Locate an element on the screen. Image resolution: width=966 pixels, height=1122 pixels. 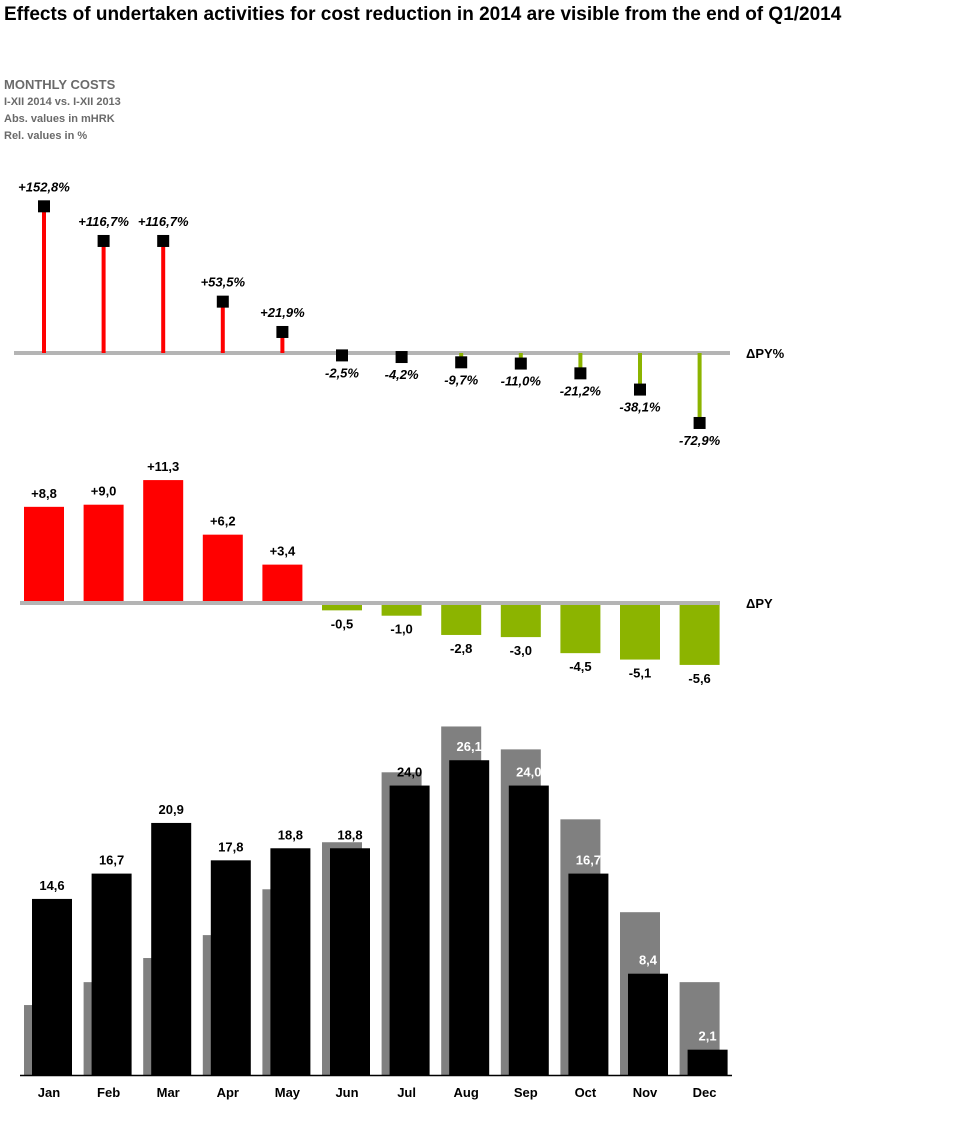
pct-data-label: -38,1% is located at coordinates (640, 407).